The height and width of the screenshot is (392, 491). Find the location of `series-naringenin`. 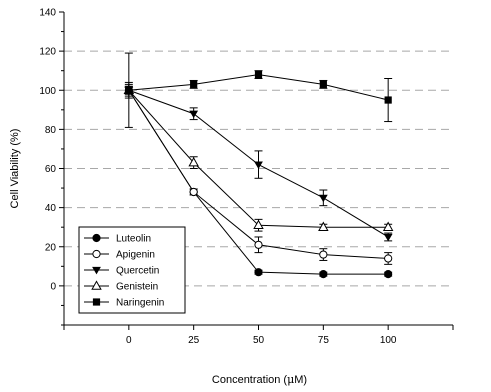

series-naringenin is located at coordinates (258, 90).